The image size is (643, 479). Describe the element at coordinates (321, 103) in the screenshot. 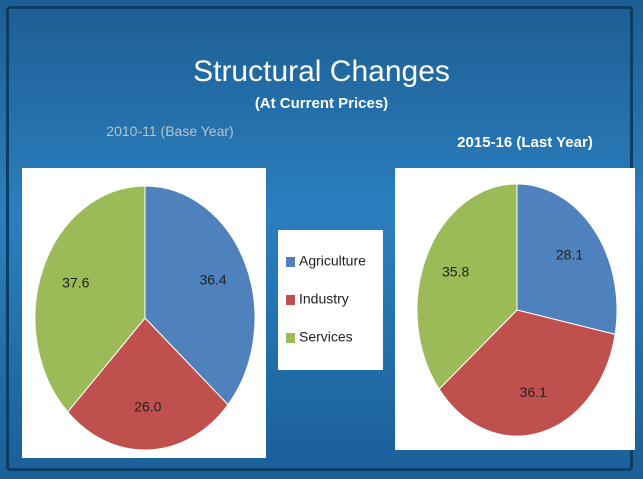

I see `slide-subtitle: (At Current Prices)` at that location.